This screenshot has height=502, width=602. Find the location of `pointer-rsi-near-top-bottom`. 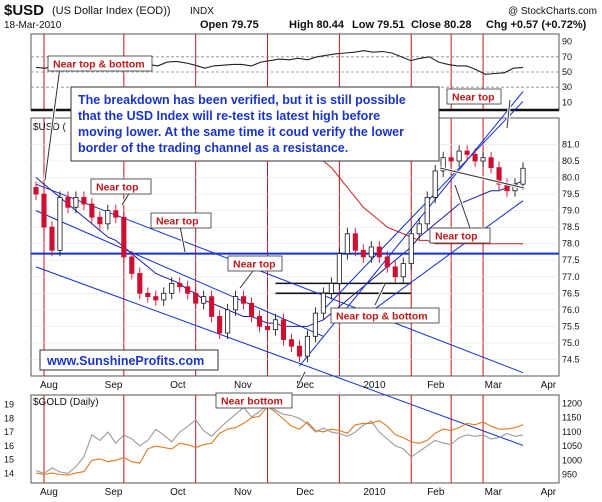

pointer-rsi-near-top-bottom is located at coordinates (52, 123).